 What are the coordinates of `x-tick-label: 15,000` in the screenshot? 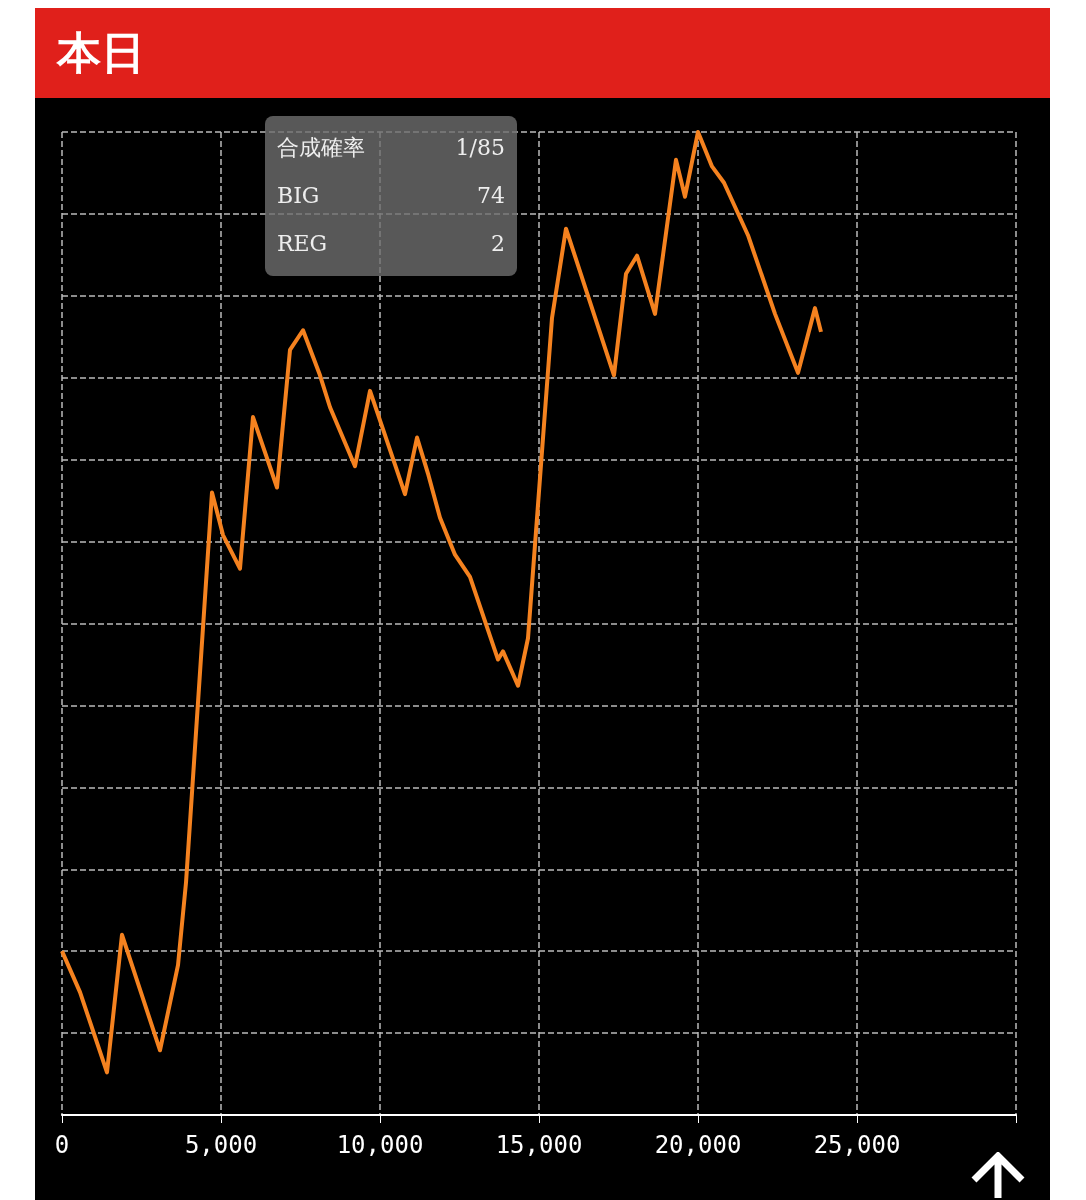 It's located at (539, 1145).